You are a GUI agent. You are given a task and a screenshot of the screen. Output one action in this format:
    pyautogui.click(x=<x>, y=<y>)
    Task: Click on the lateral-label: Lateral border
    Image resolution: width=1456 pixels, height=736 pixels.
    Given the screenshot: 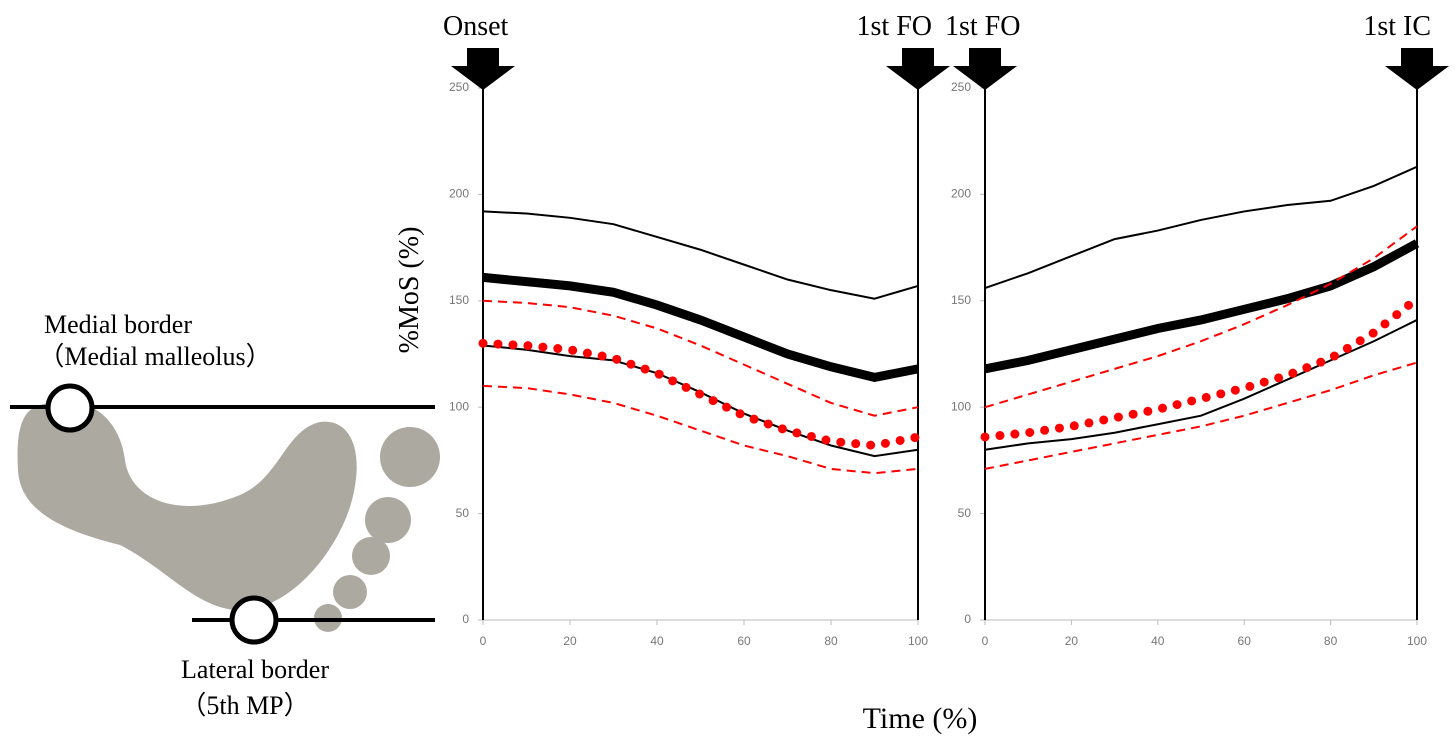 What is the action you would take?
    pyautogui.click(x=255, y=669)
    